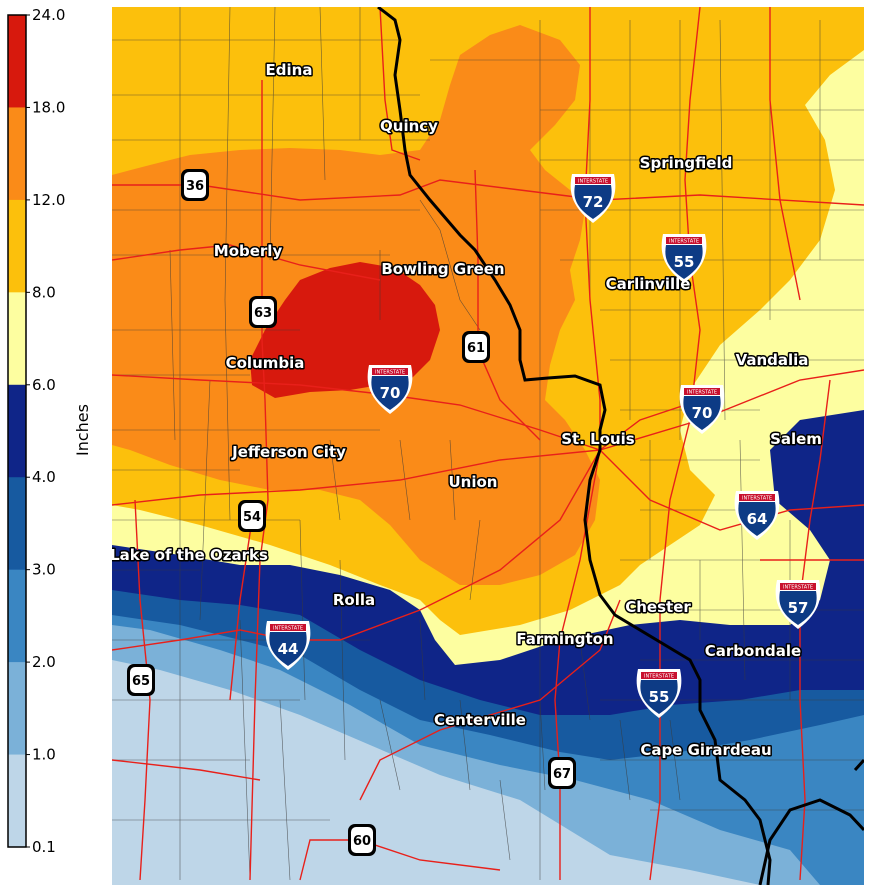  I want to click on legend-color-bands, so click(17, 431).